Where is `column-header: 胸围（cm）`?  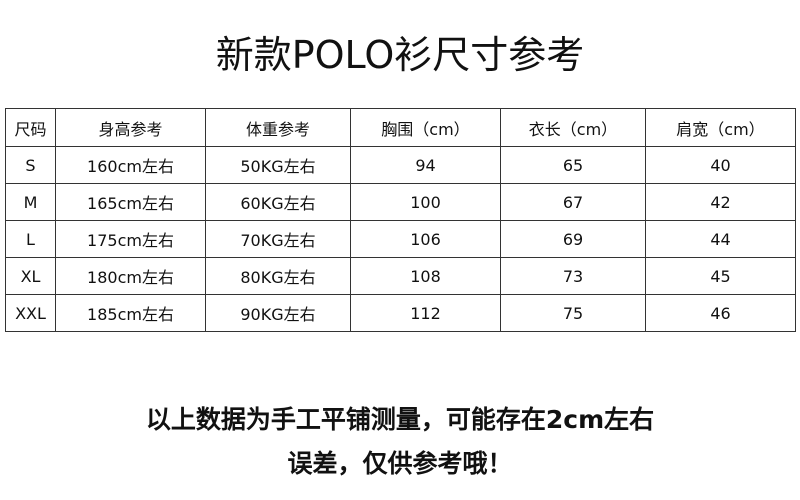 column-header: 胸围（cm） is located at coordinates (425, 127).